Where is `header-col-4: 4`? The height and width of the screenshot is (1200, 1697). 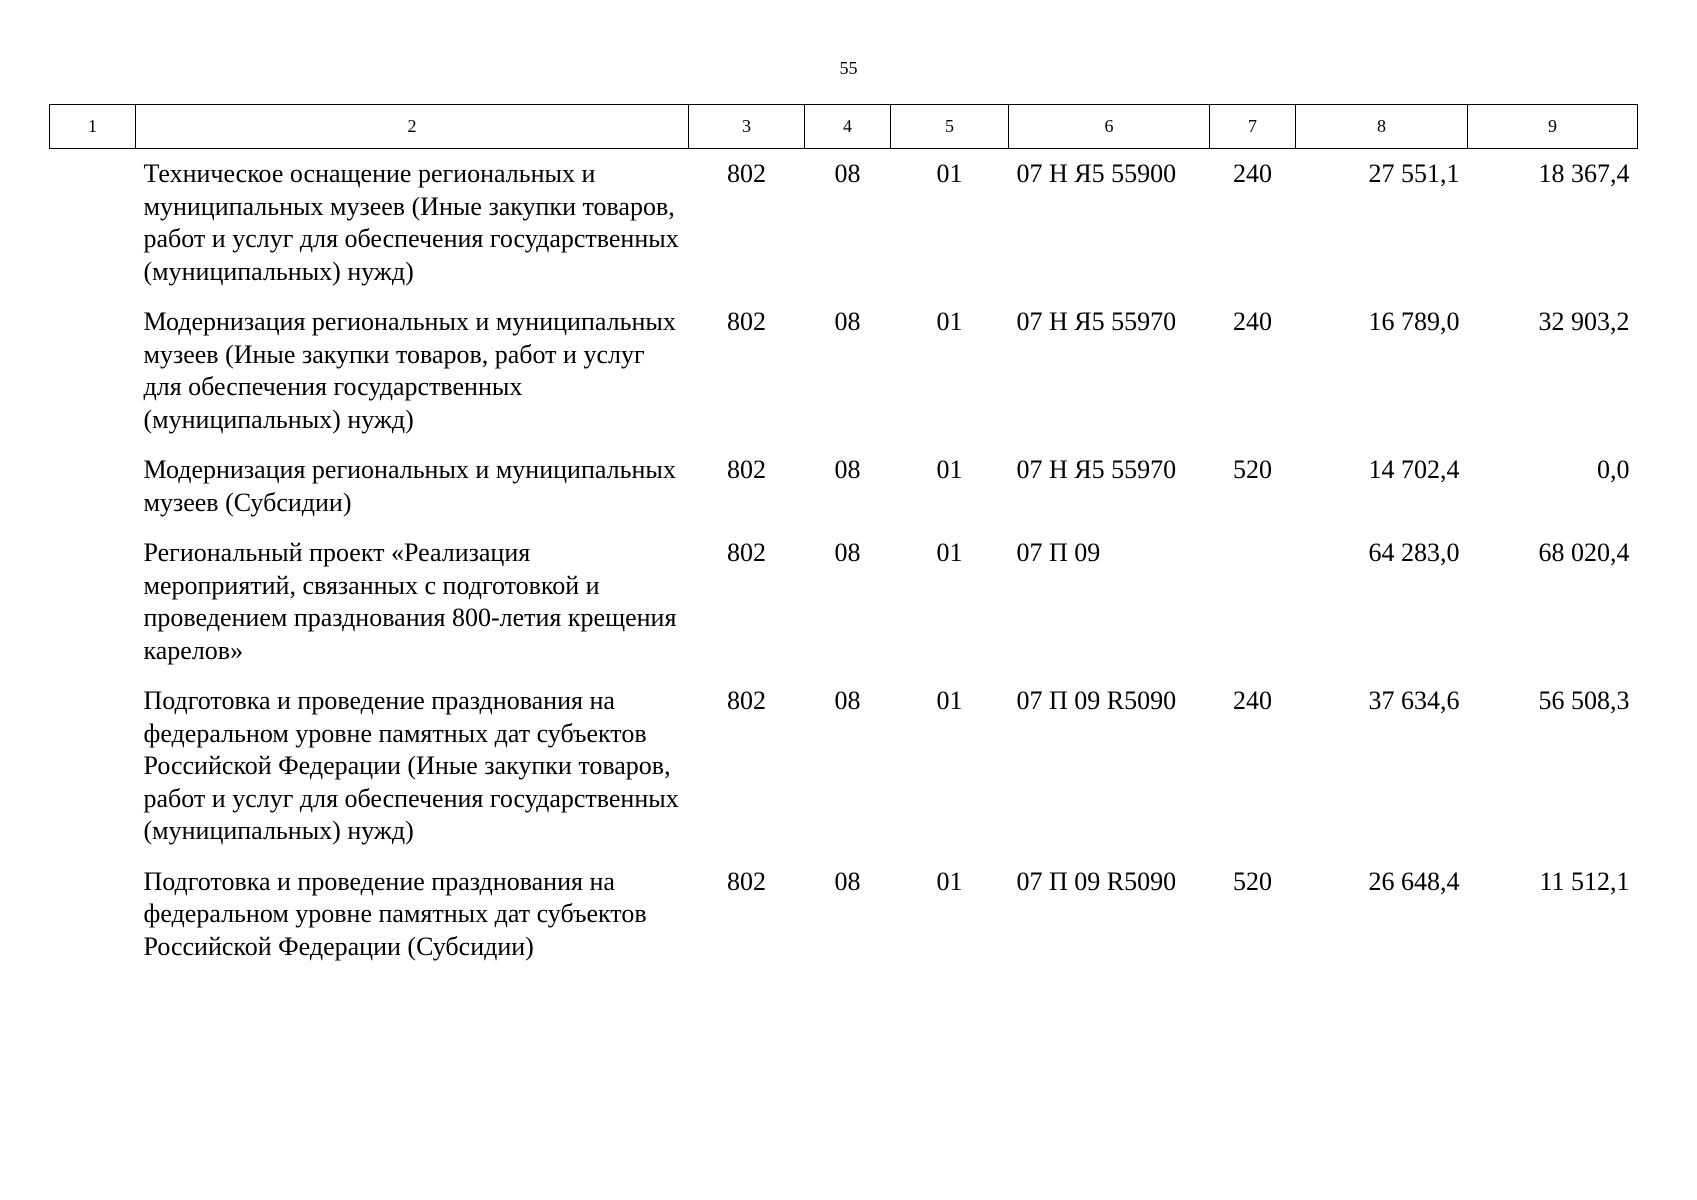
header-col-4: 4 is located at coordinates (847, 126).